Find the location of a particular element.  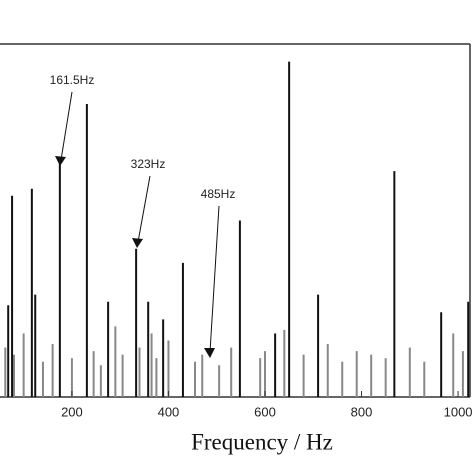

annotation: 323Hz is located at coordinates (148, 164).